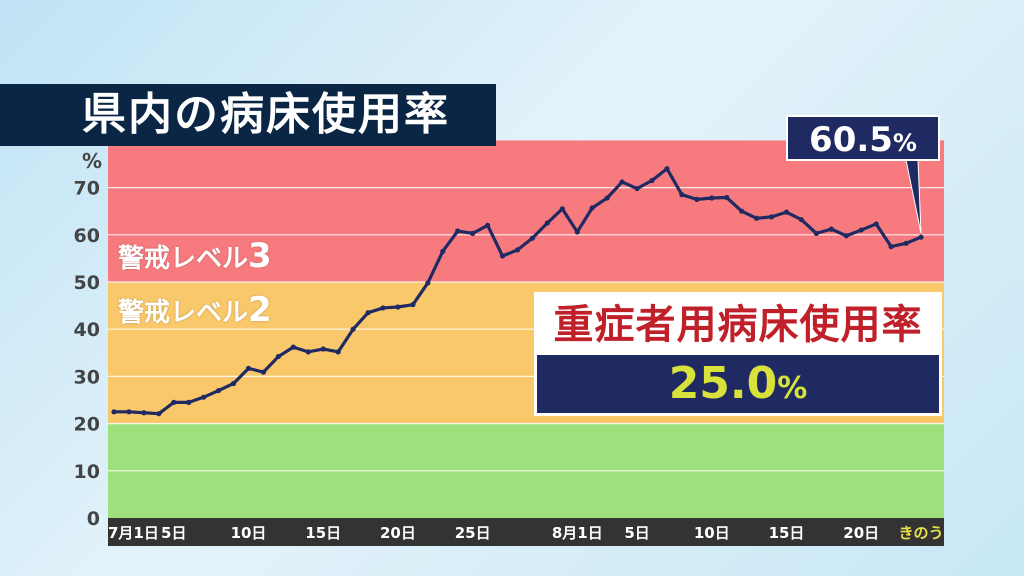 The height and width of the screenshot is (576, 1024). What do you see at coordinates (87, 425) in the screenshot?
I see `y-tick-label: 20` at bounding box center [87, 425].